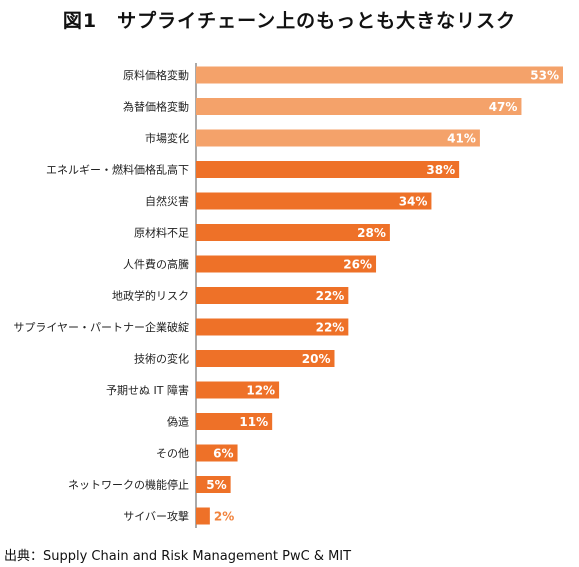  I want to click on category-label: 技術の変化, so click(161, 359).